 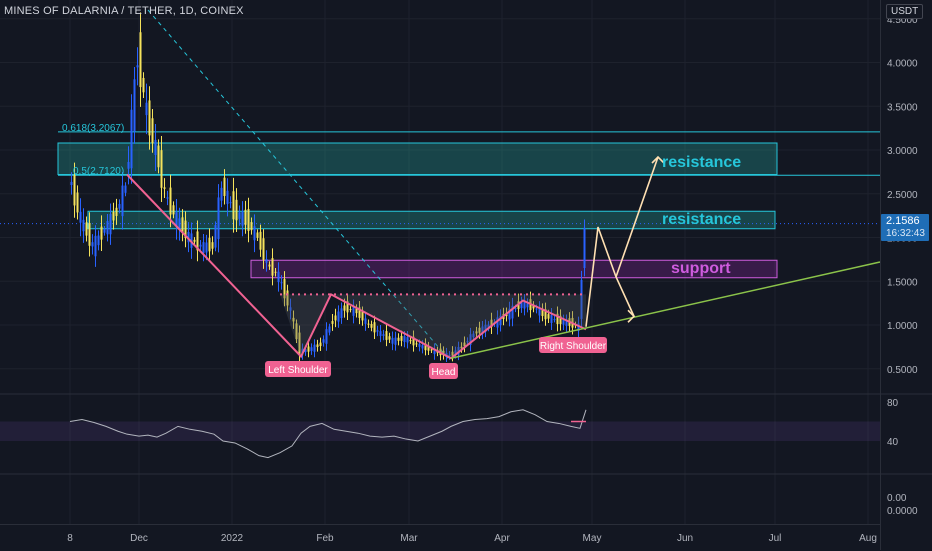 I want to click on time-tick-label: Jul, so click(x=775, y=538).